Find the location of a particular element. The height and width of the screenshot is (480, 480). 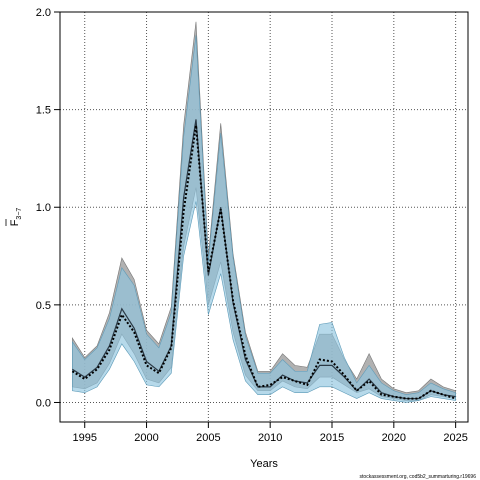

y-tick-label: 0.5 is located at coordinates (43, 306).